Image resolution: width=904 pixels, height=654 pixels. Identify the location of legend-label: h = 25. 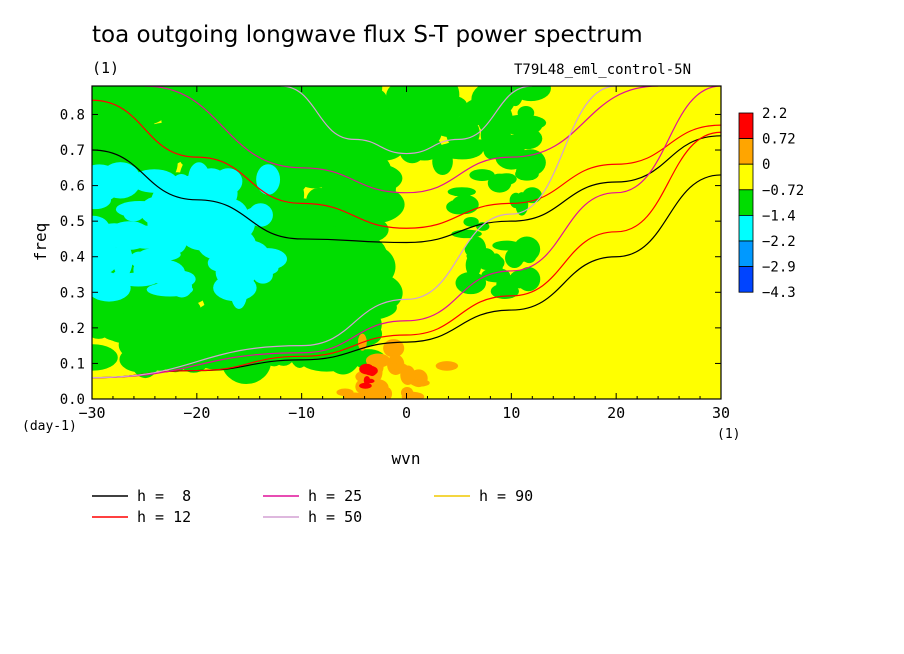
(335, 496).